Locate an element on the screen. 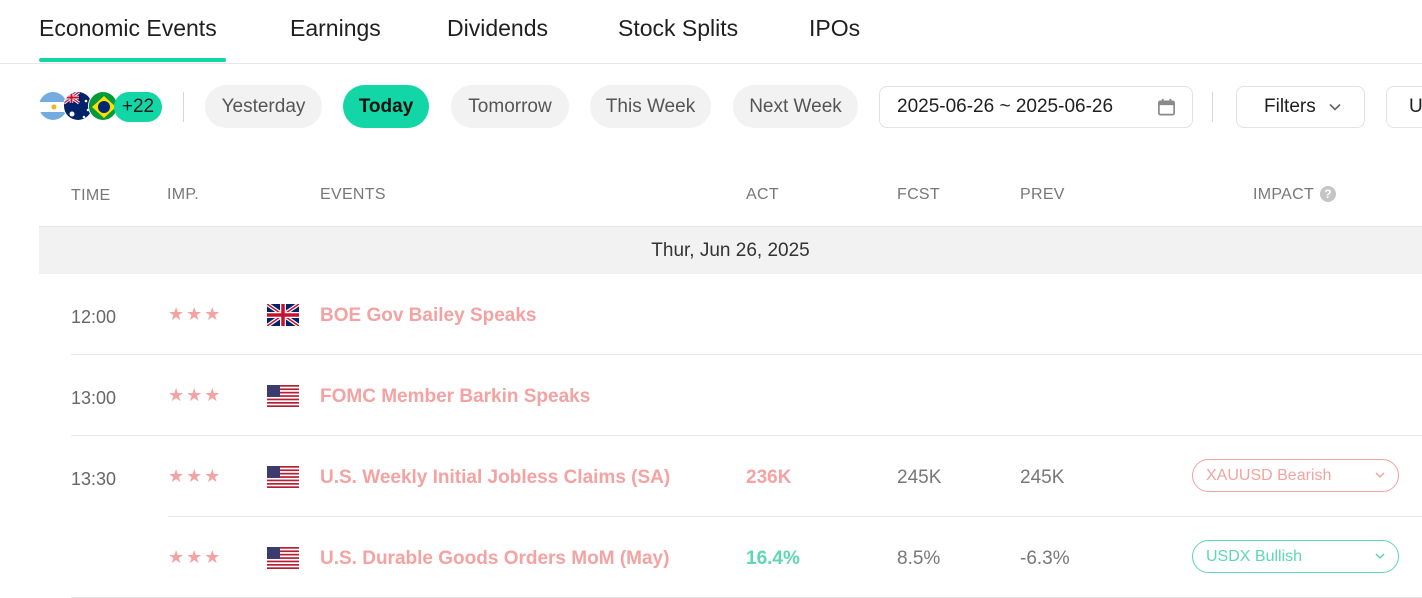 The height and width of the screenshot is (598, 1422). impact-label: XAUUSD Bearish is located at coordinates (1269, 475).